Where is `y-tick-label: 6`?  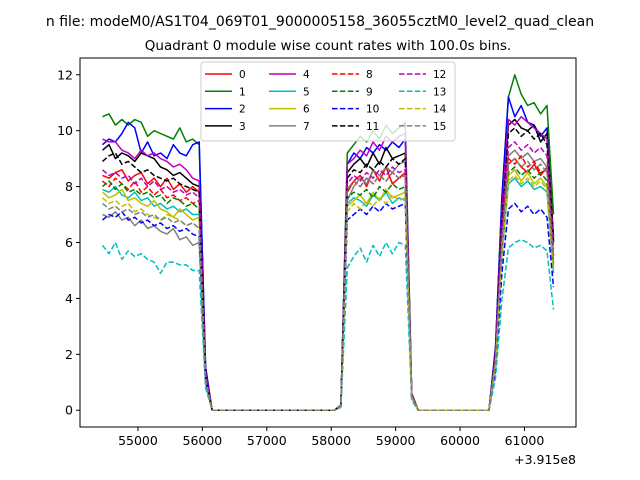
y-tick-label: 6 is located at coordinates (69, 242).